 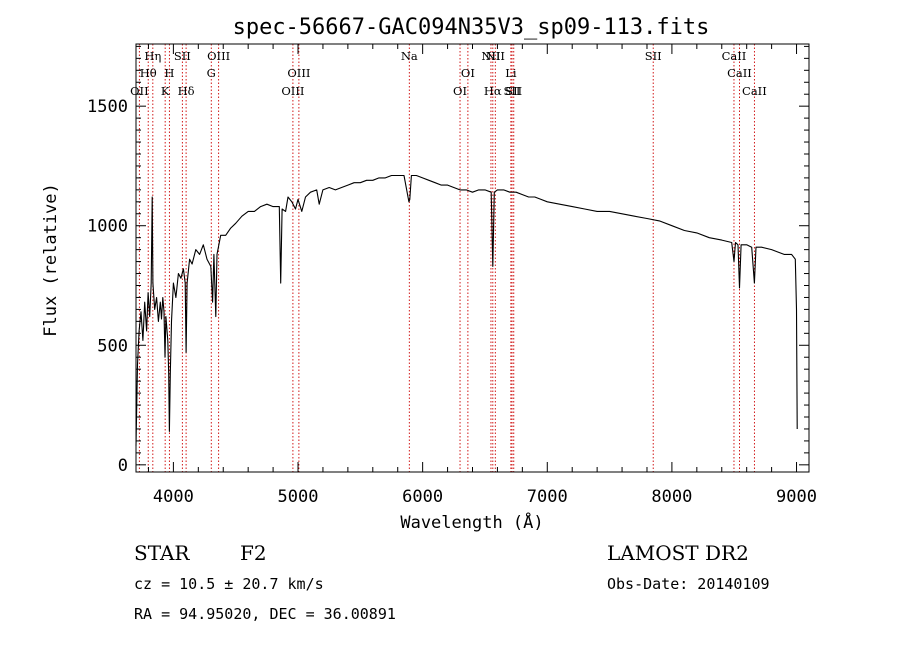 What do you see at coordinates (186, 91) in the screenshot?
I see `line-marker-label: Hδ` at bounding box center [186, 91].